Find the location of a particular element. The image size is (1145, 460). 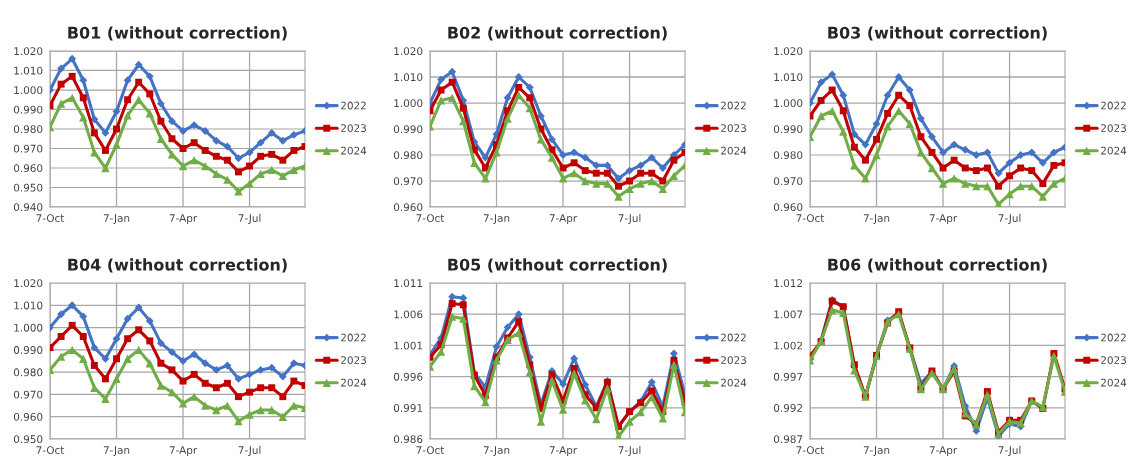

chart-title: B03 (without correction) is located at coordinates (937, 33).